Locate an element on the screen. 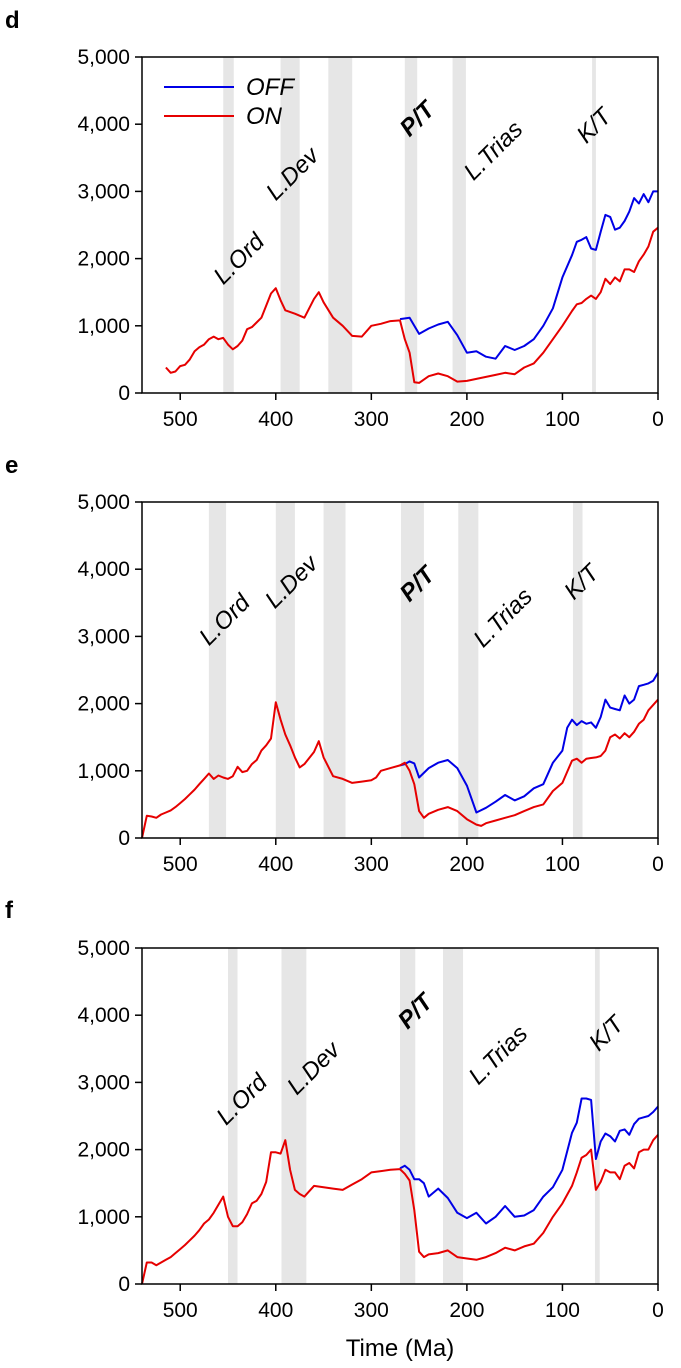 This screenshot has height=1368, width=681. panel-letter: d is located at coordinates (12, 20).